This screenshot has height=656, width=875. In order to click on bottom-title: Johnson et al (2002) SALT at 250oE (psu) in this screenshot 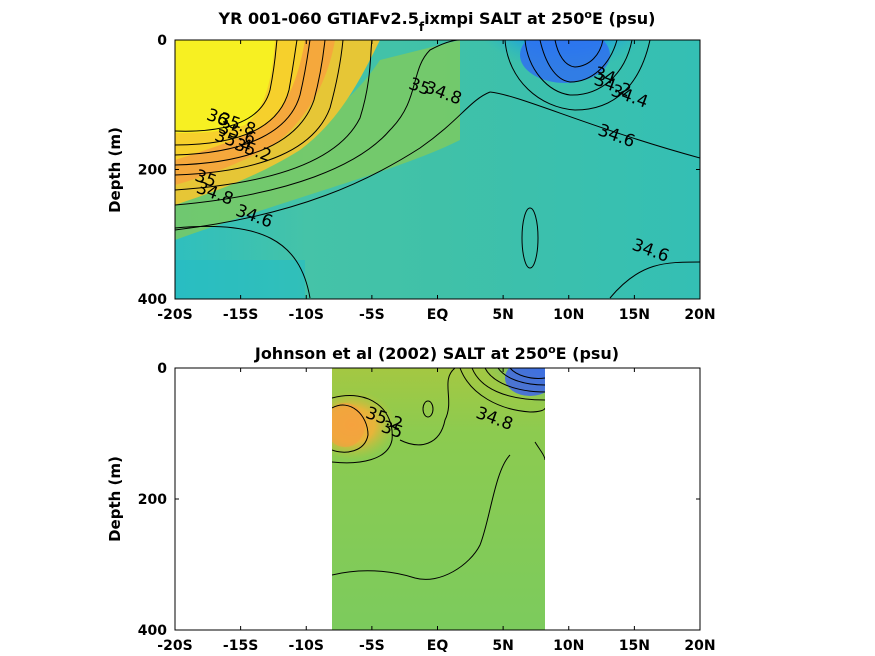, I will do `click(436, 353)`.